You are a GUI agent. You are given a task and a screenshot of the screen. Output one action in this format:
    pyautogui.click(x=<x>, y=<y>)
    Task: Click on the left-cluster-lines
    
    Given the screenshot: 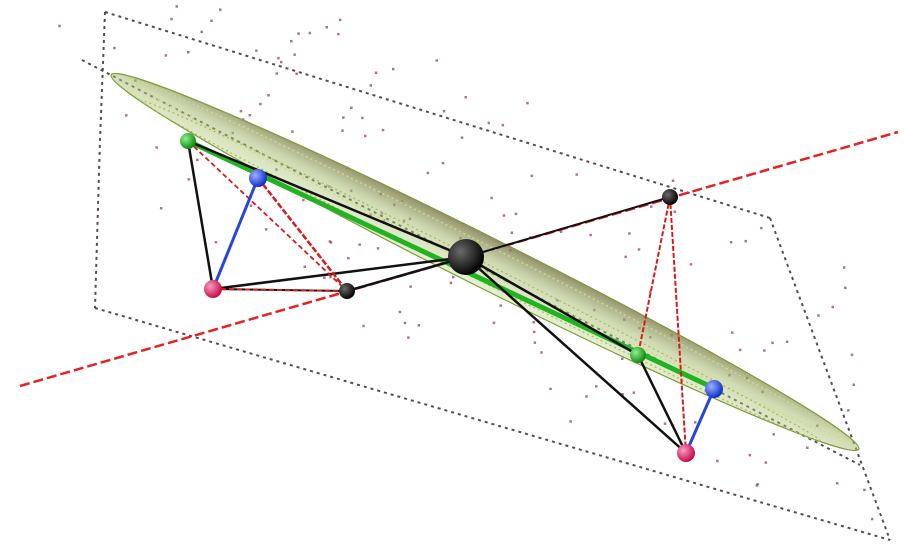 What is the action you would take?
    pyautogui.click(x=326, y=216)
    